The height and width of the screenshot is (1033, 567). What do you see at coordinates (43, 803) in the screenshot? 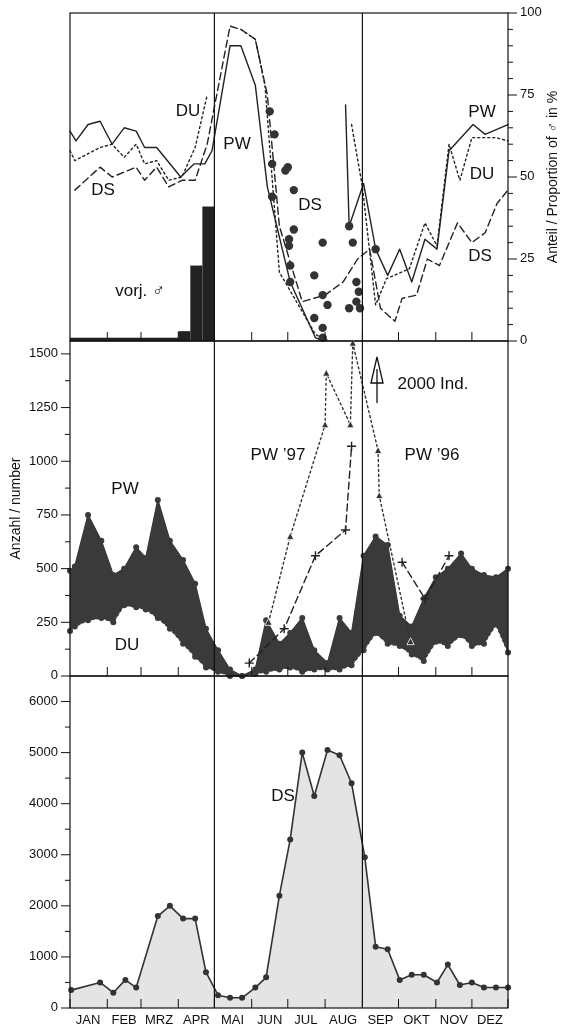
I see `y-tick-label: 4000` at bounding box center [43, 803].